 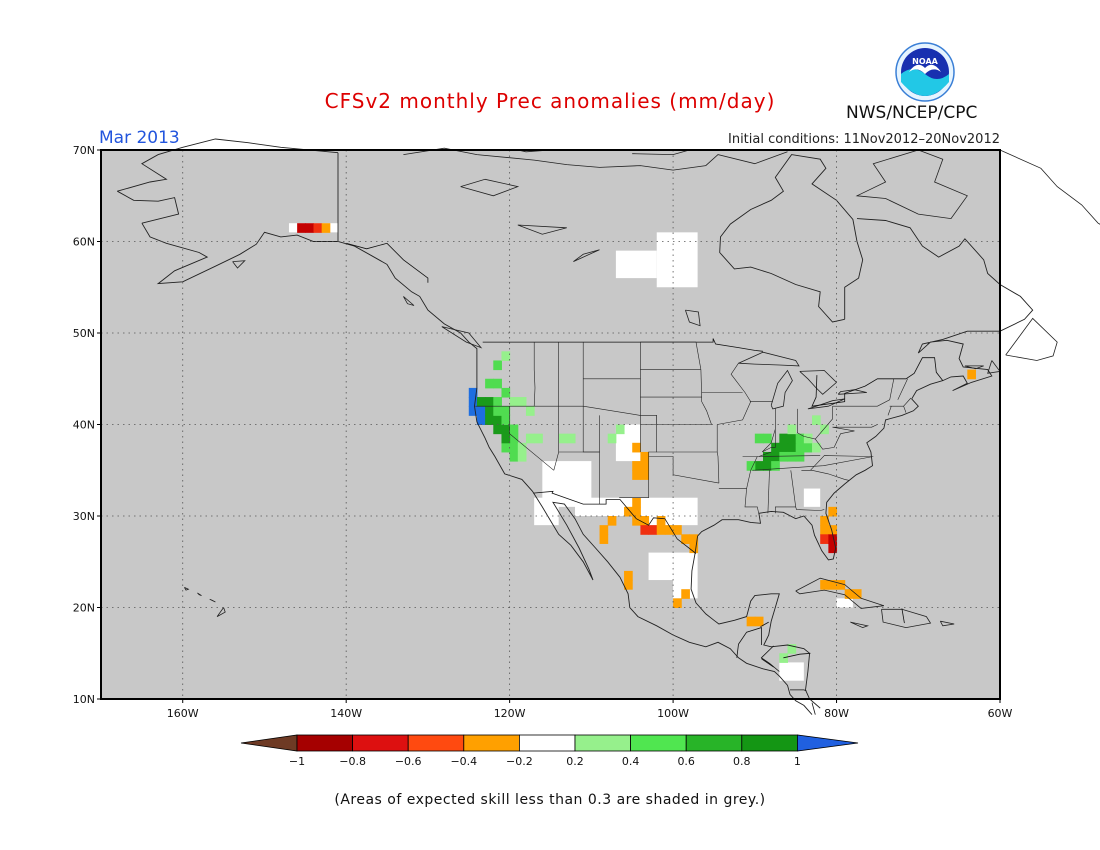 I want to click on lat-label: 70N, so click(x=84, y=150).